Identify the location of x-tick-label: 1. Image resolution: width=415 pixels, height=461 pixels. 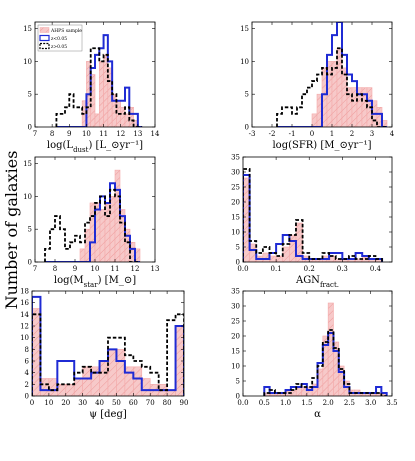
(332, 134).